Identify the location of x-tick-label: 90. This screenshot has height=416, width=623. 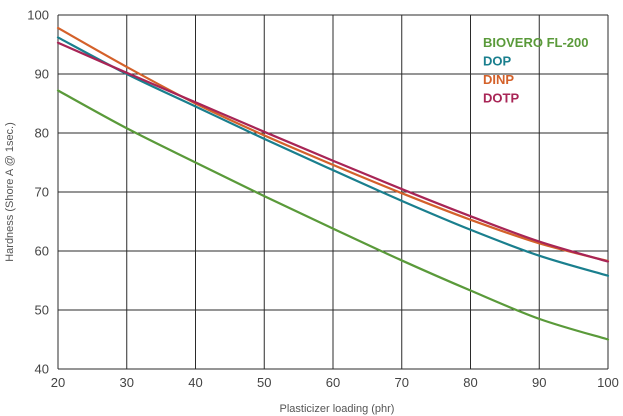
(539, 382).